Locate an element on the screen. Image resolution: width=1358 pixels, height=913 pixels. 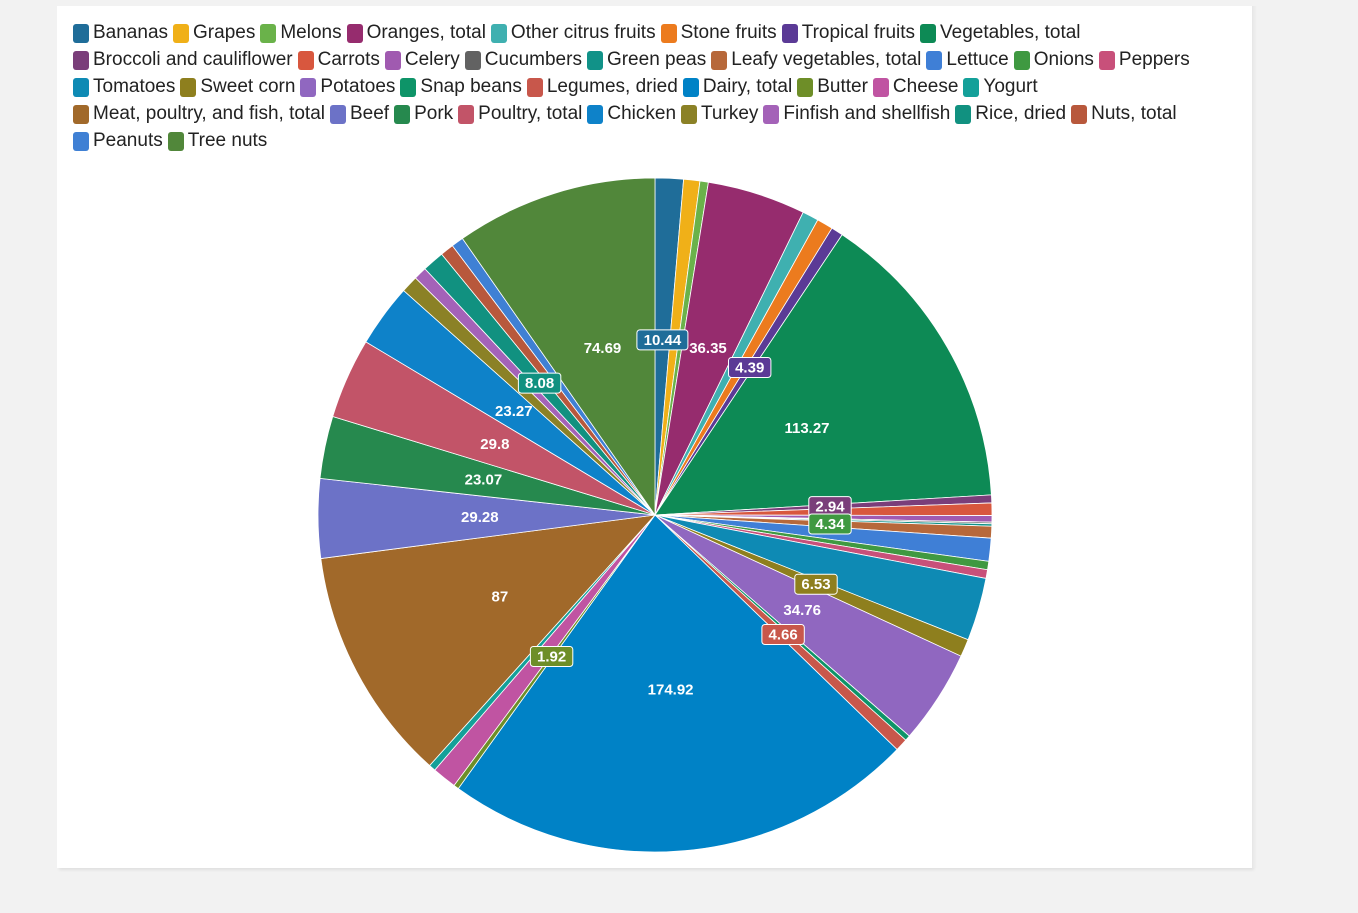
data-label-text: 4.39 is located at coordinates (749, 368).